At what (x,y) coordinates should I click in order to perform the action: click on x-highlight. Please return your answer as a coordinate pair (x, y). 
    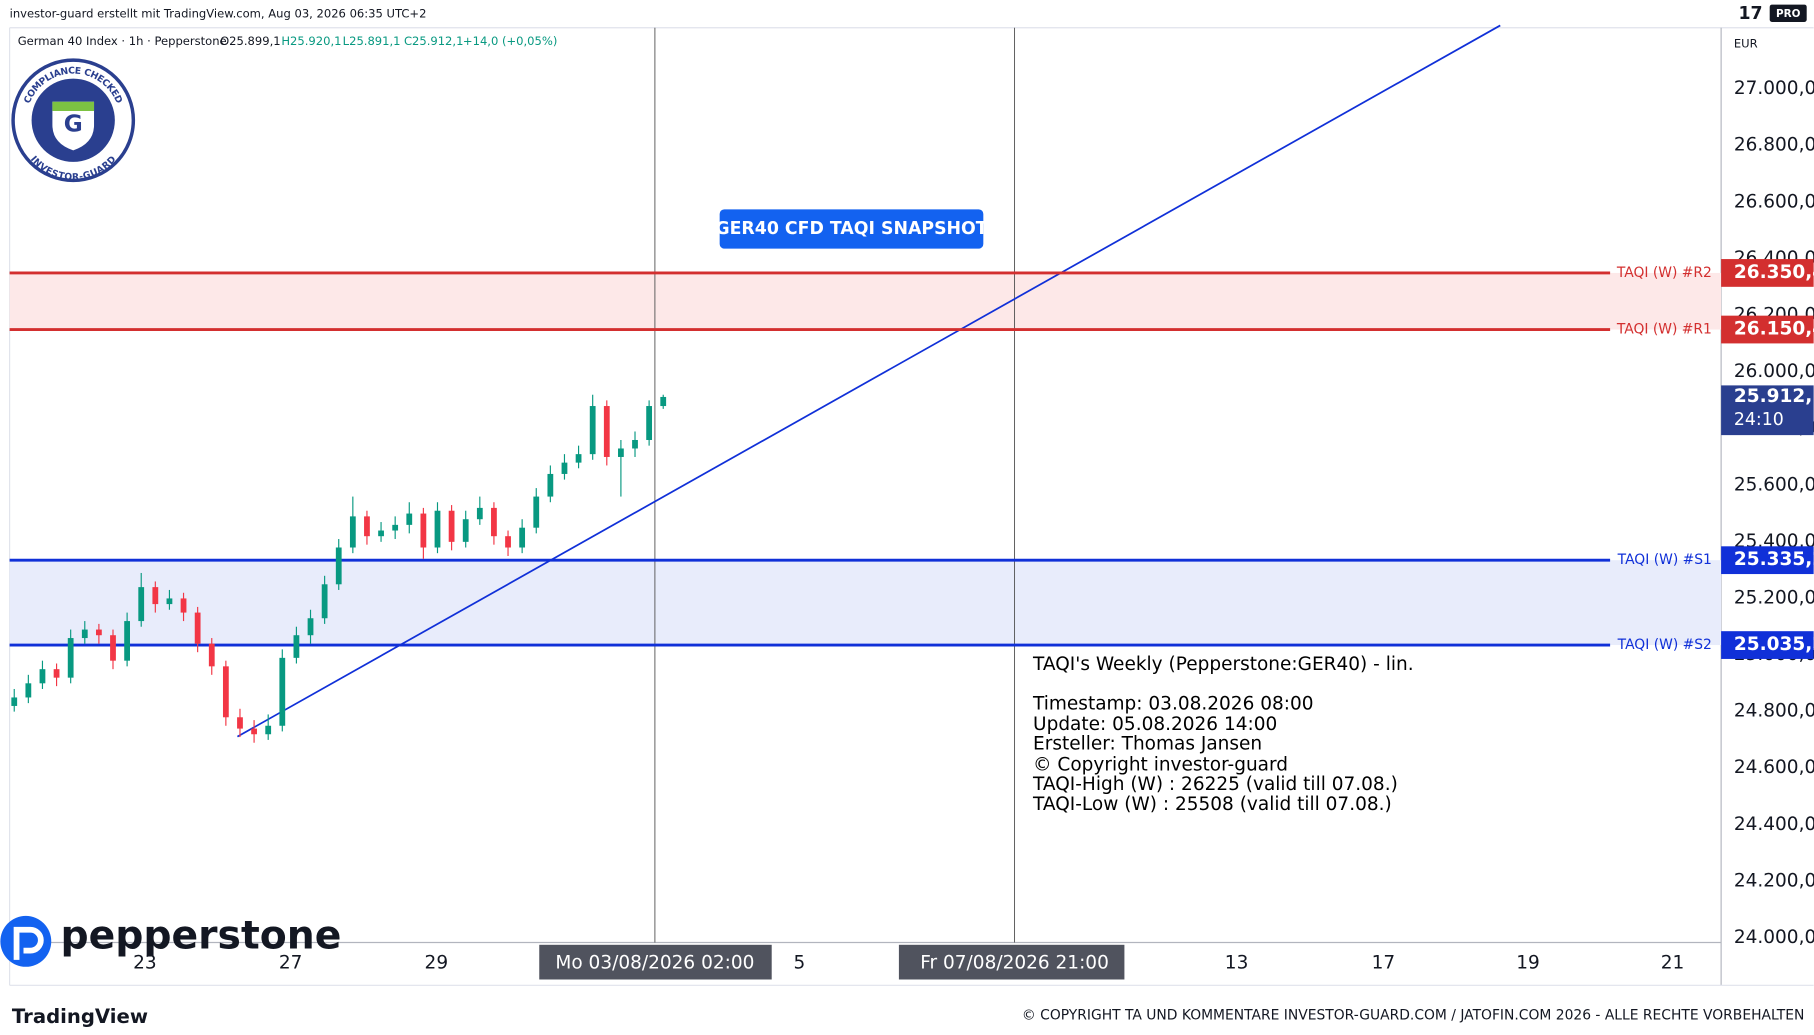
    Looking at the image, I should click on (655, 962).